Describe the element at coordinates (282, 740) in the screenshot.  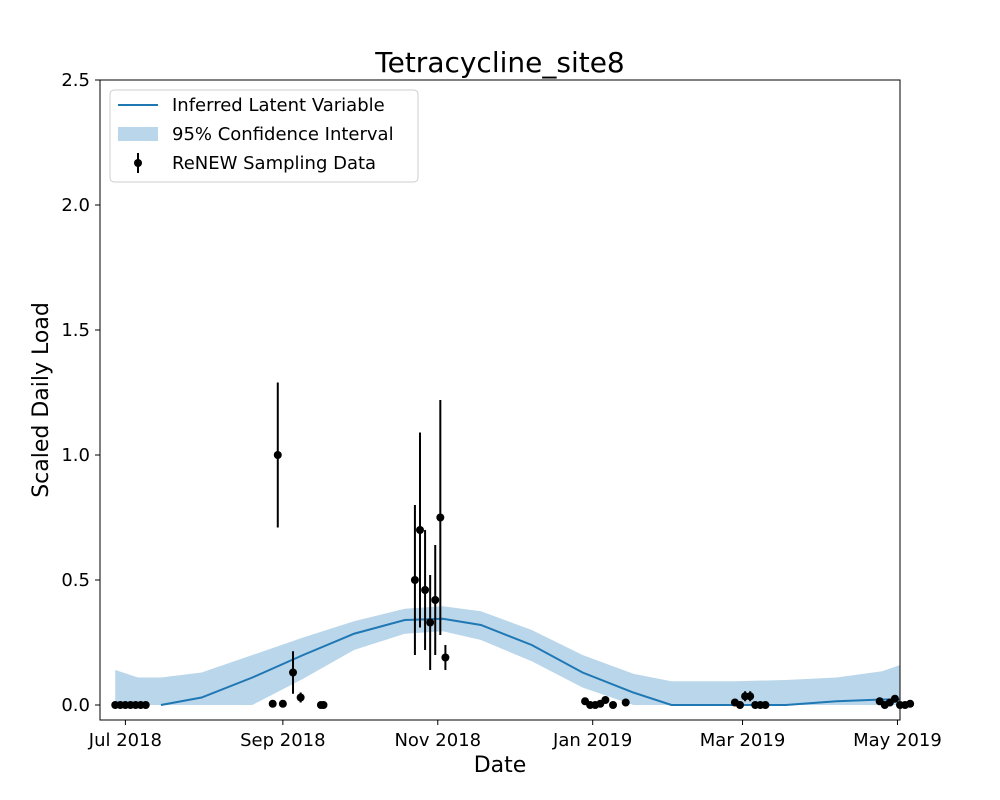
I see `x-tick-label: Sep 2018` at that location.